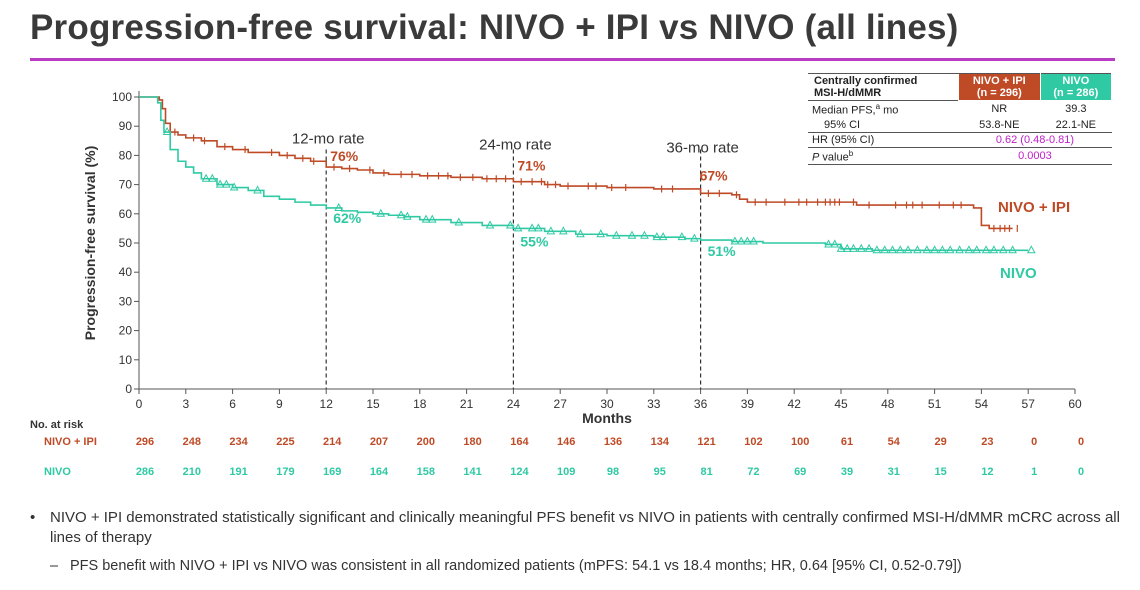  Describe the element at coordinates (748, 404) in the screenshot. I see `x-tick-label: 39` at that location.